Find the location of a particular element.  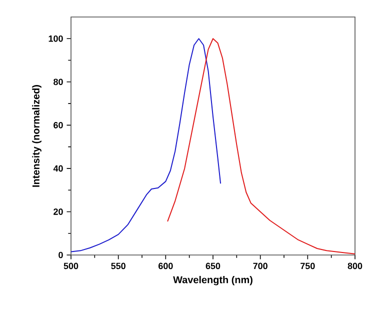

y-tick-label: 100 is located at coordinates (55, 38).